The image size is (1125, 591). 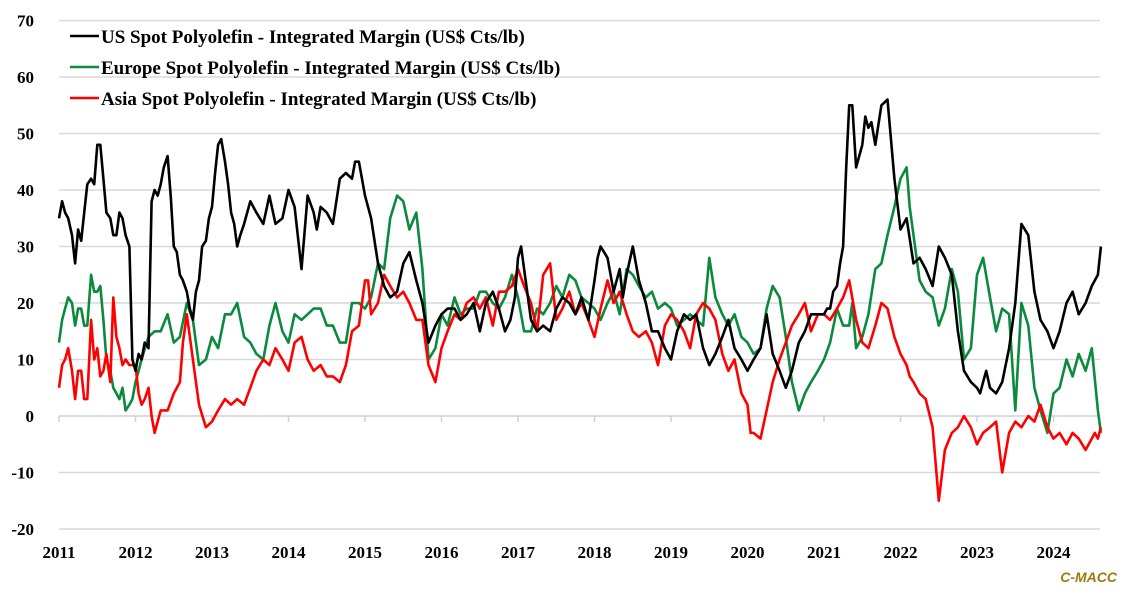 I want to click on x-tick-label: 2017, so click(x=518, y=552).